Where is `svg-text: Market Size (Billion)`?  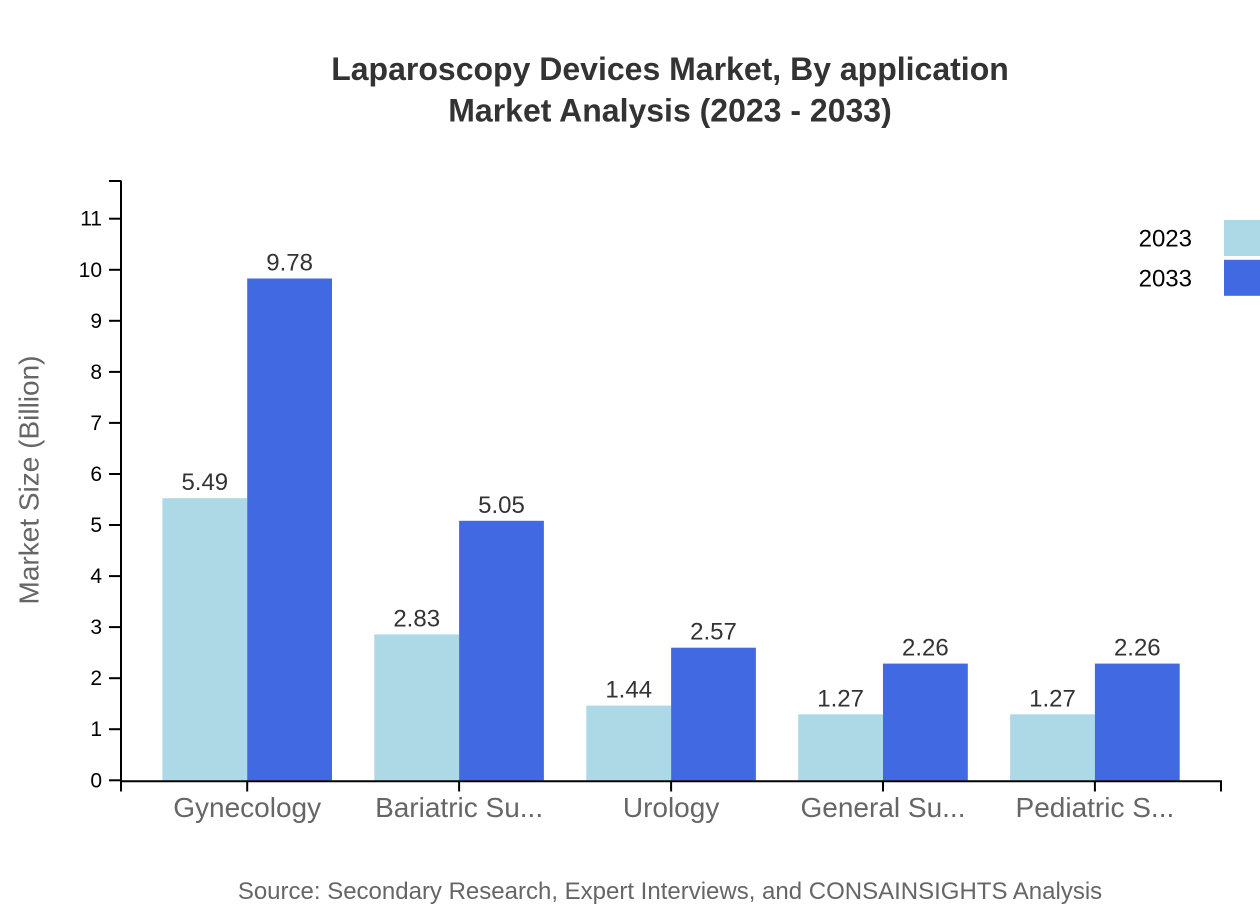
svg-text: Market Size (Billion) is located at coordinates (29, 480).